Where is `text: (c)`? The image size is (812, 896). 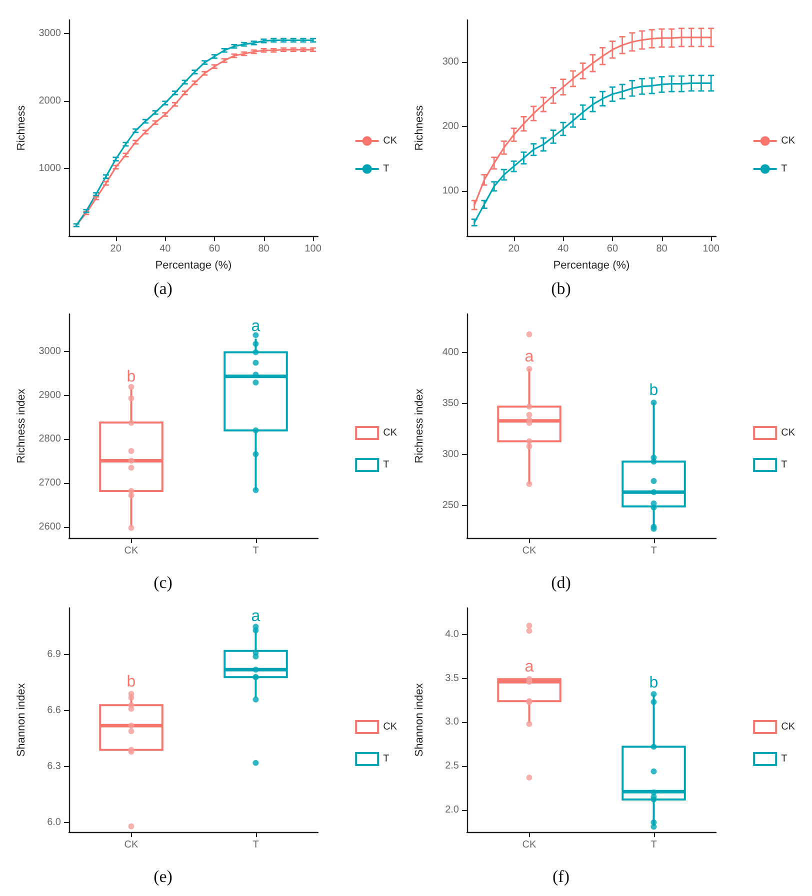
text: (c) is located at coordinates (163, 582).